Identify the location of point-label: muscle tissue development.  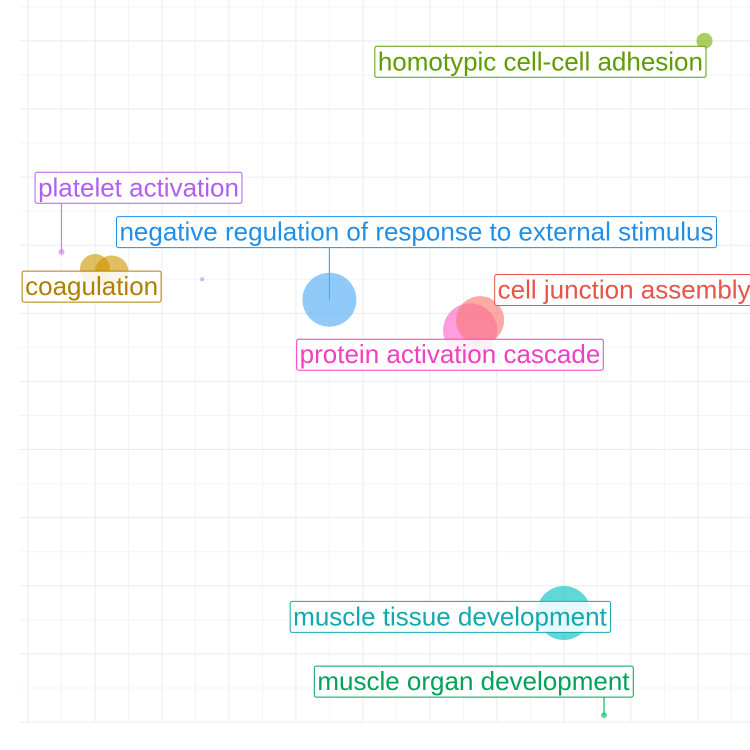
(450, 616).